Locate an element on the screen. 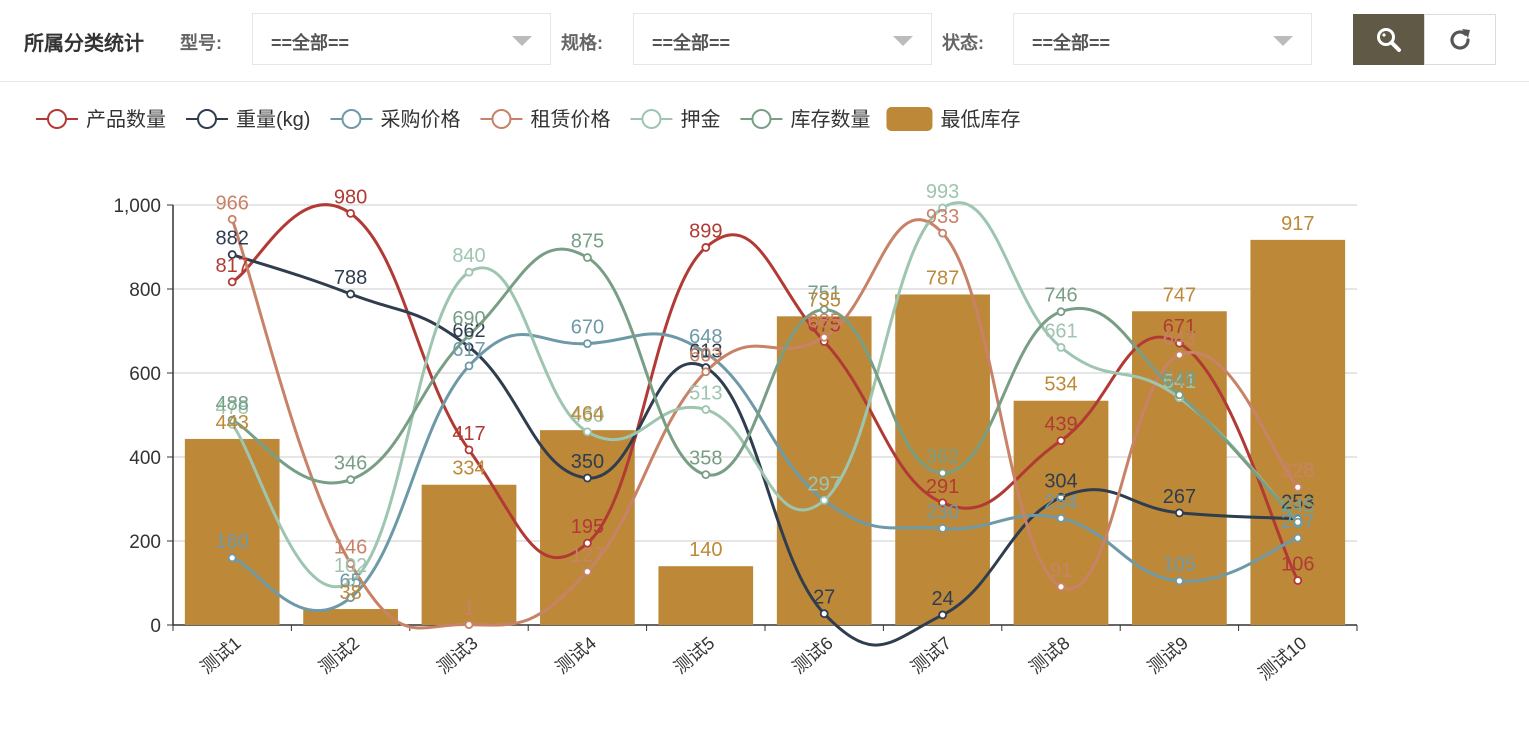 This screenshot has height=745, width=1529. data-label: 1 is located at coordinates (468, 609).